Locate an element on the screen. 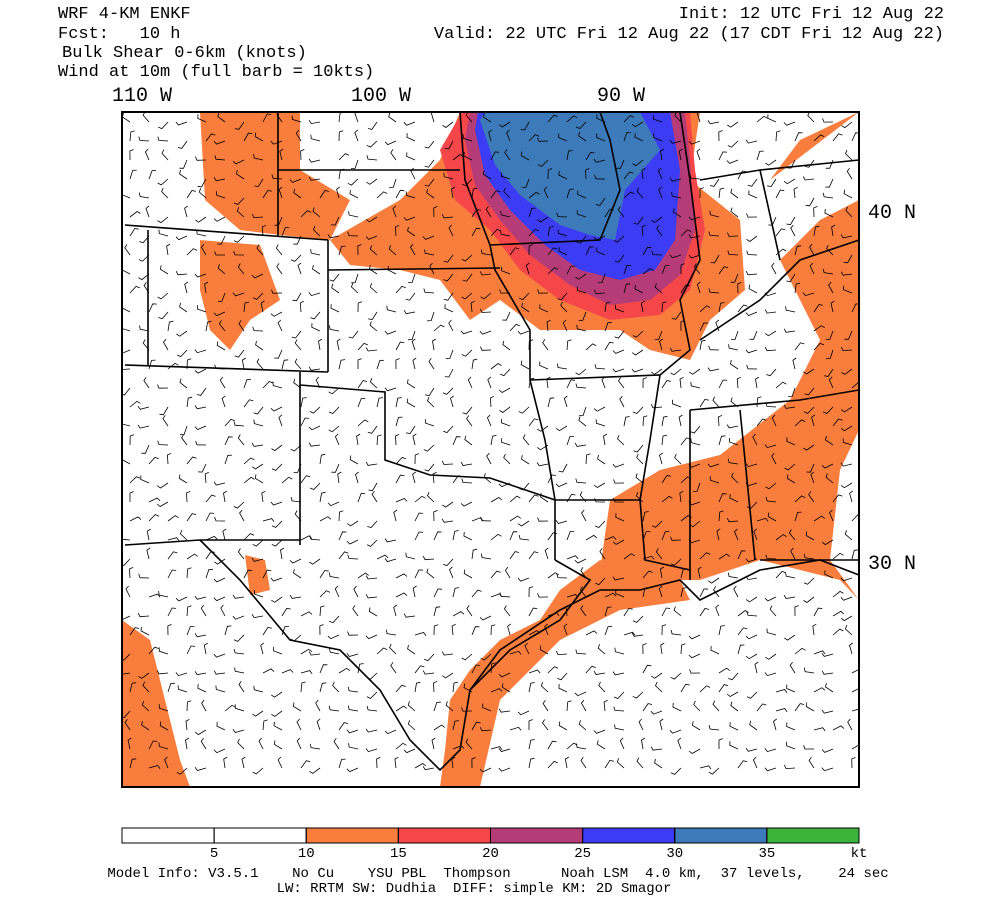 The width and height of the screenshot is (1000, 905). colorbar-segment is located at coordinates (168, 835).